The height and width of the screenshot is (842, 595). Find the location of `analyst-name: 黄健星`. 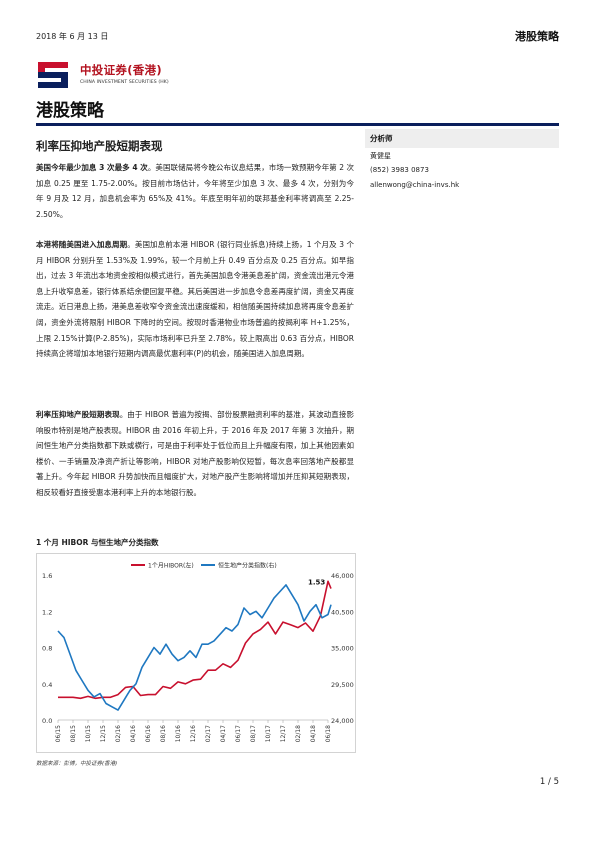

analyst-name: 黄健星 is located at coordinates (380, 156).